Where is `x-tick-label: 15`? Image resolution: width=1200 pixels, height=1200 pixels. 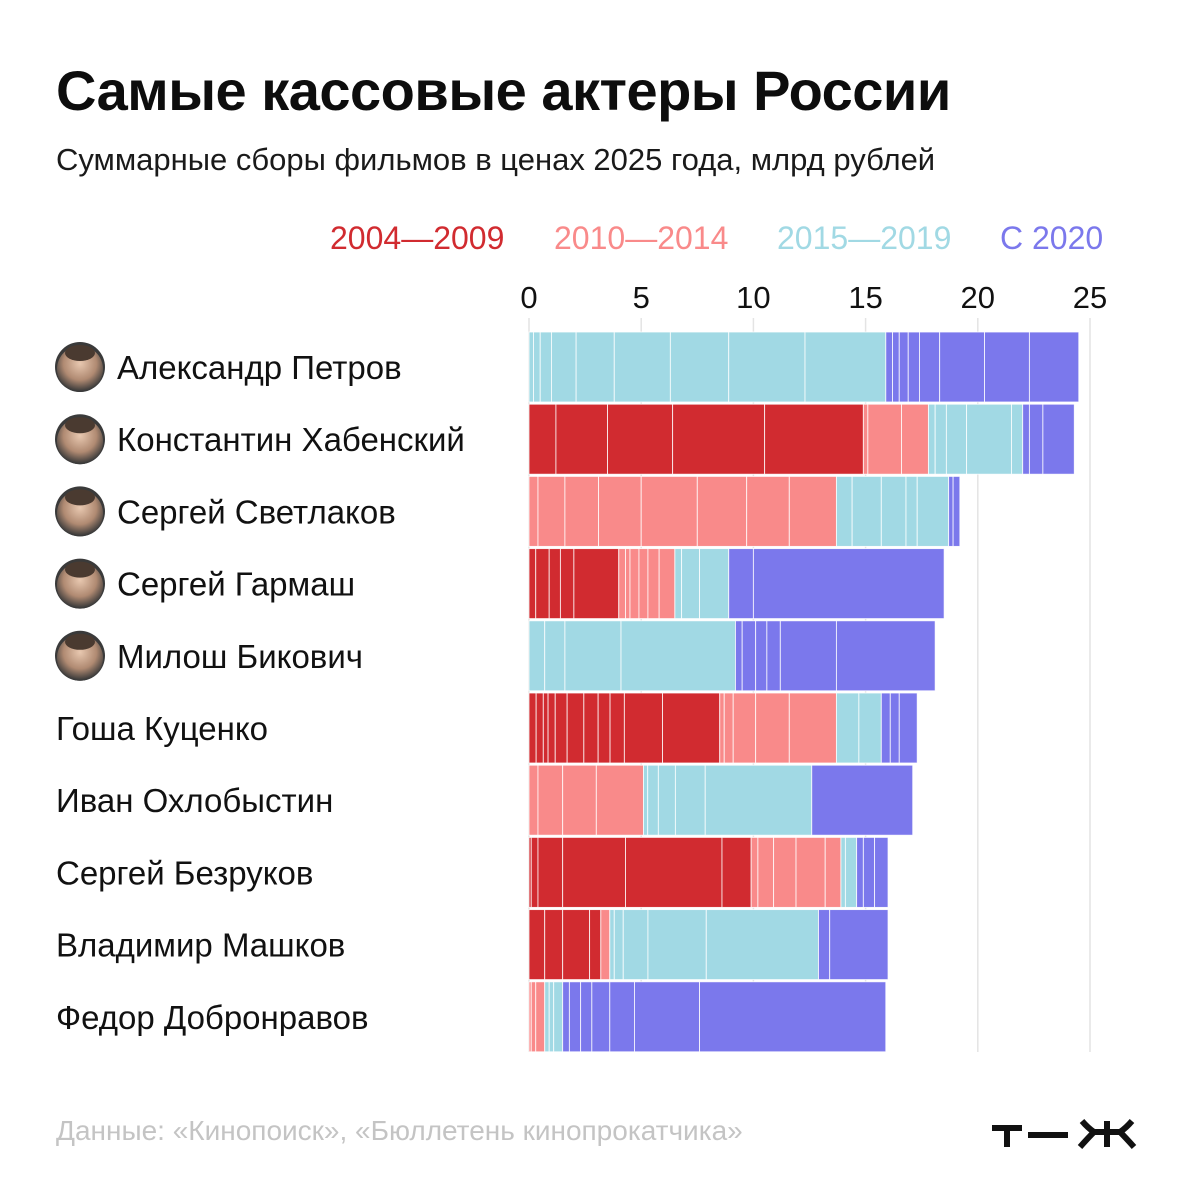
x-tick-label: 15 is located at coordinates (865, 297).